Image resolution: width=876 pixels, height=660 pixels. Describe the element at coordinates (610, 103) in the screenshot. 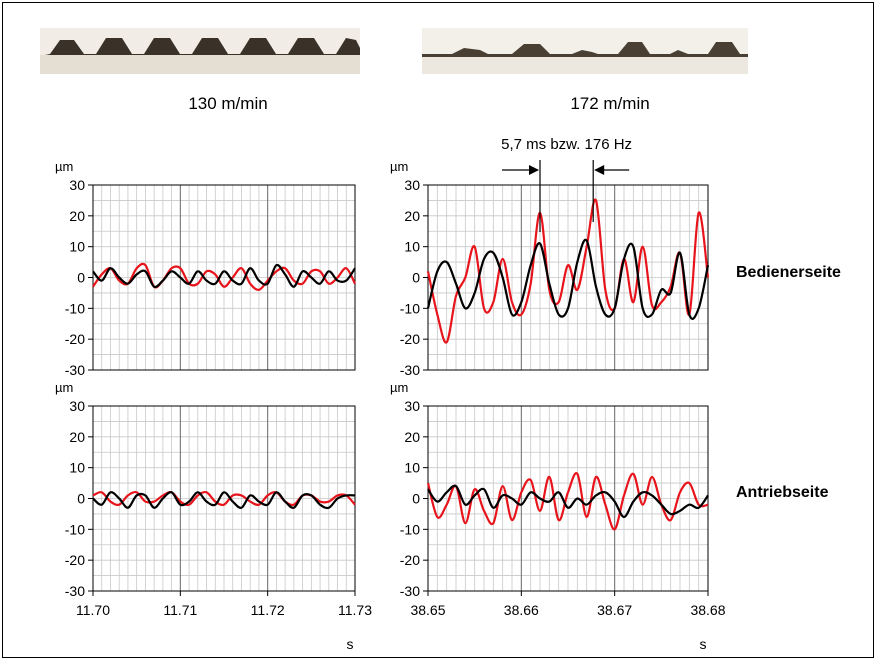

I see `speed-label-right: 172 m/min` at that location.